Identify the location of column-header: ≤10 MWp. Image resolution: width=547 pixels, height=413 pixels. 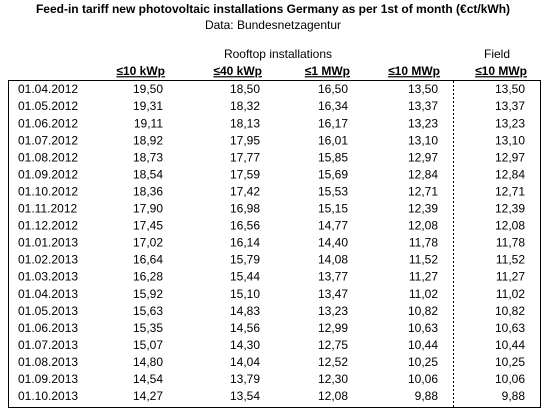
(414, 71).